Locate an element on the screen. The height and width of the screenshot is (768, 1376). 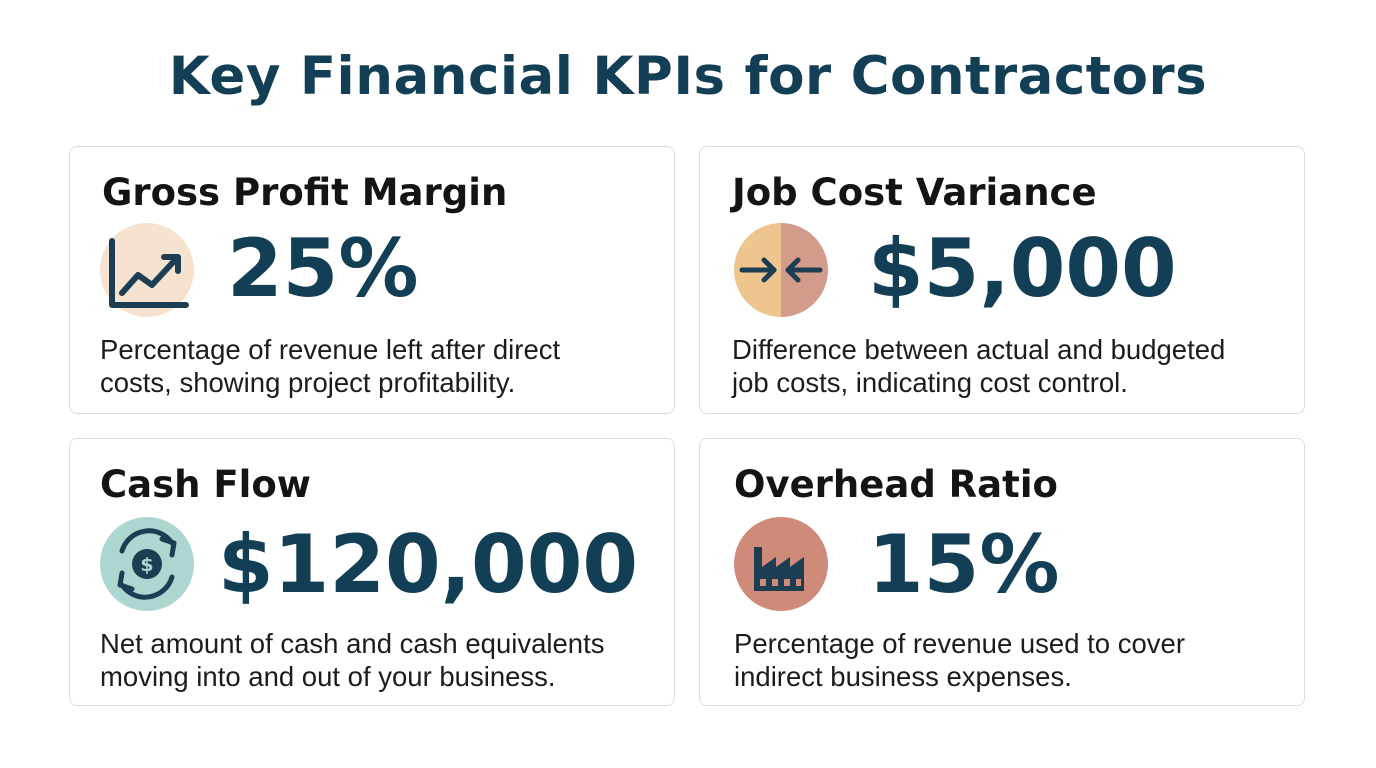
kpi-description-line: Difference between actual and budgeted is located at coordinates (979, 349).